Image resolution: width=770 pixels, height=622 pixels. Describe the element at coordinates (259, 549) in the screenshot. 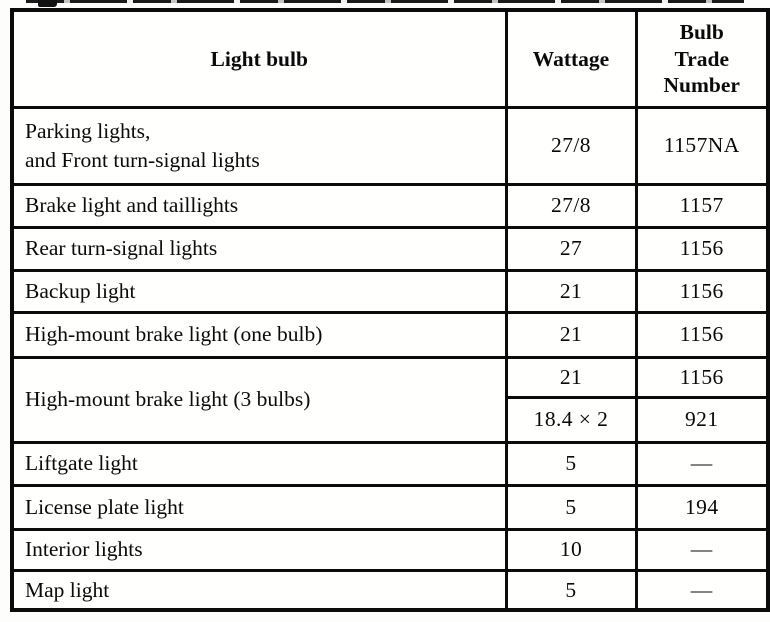

I see `bulb-name-cell: Interior lights` at that location.